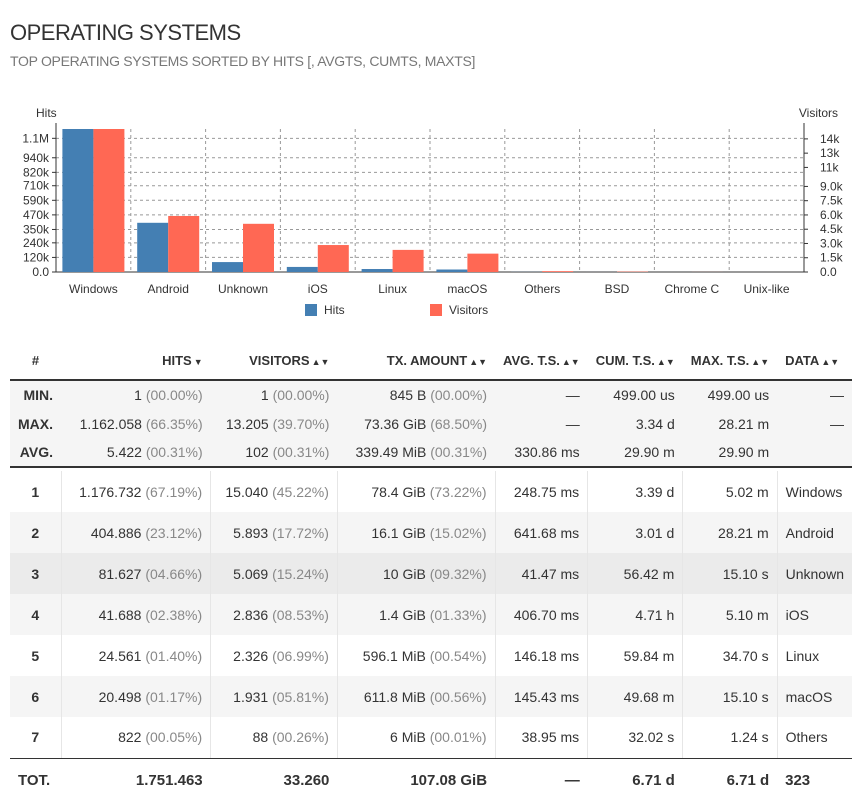  Describe the element at coordinates (625, 360) in the screenshot. I see `col-header-cum-label: CUM. T.S.` at that location.